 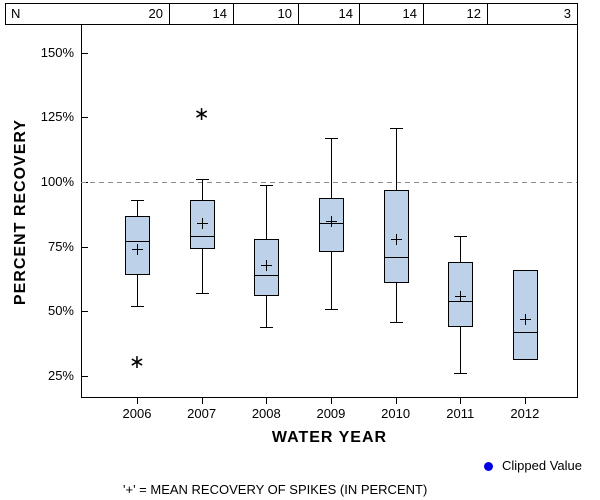 What do you see at coordinates (396, 158) in the screenshot?
I see `upper-whisker-2010` at bounding box center [396, 158].